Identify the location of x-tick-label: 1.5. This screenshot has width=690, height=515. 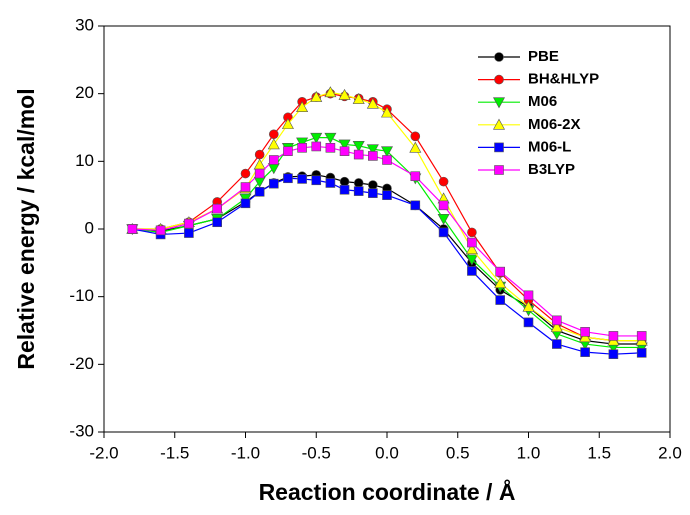
(599, 452).